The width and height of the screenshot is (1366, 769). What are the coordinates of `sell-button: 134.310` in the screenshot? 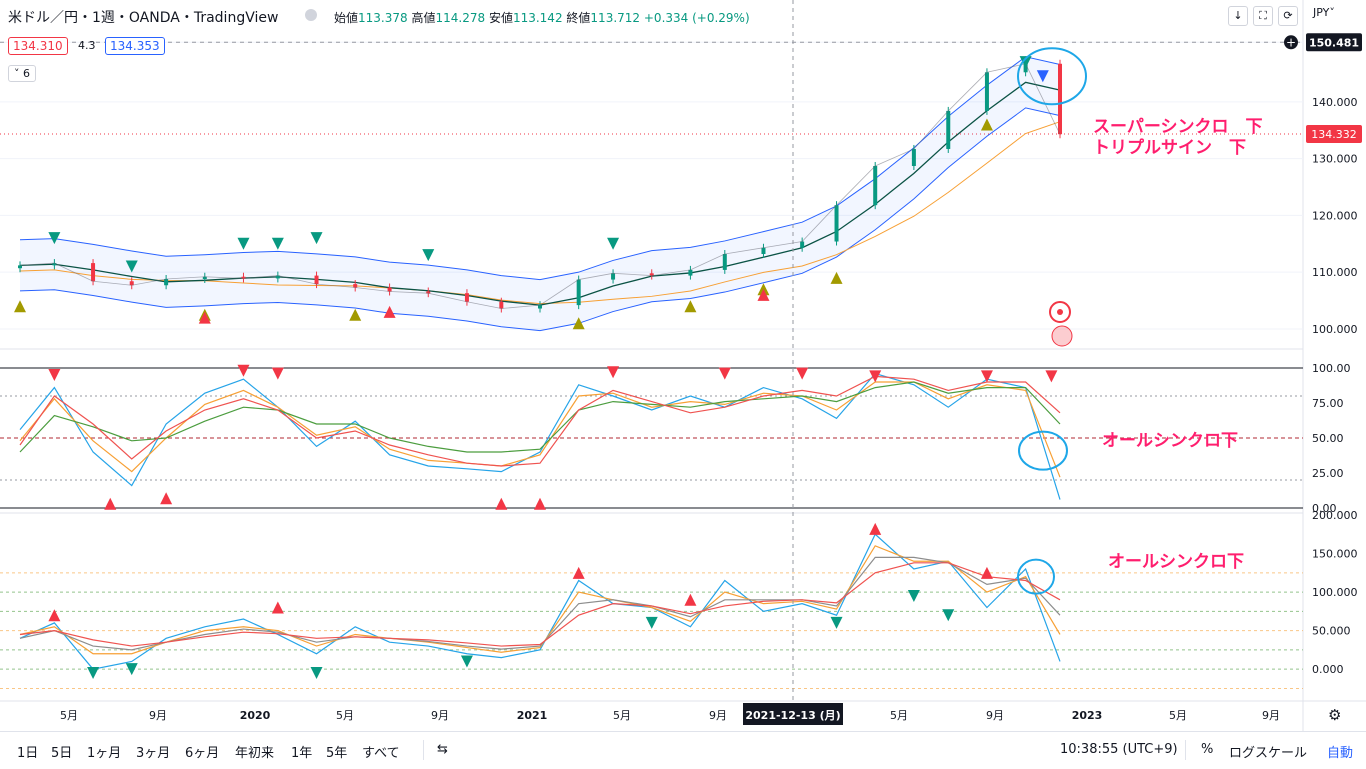 It's located at (38, 46).